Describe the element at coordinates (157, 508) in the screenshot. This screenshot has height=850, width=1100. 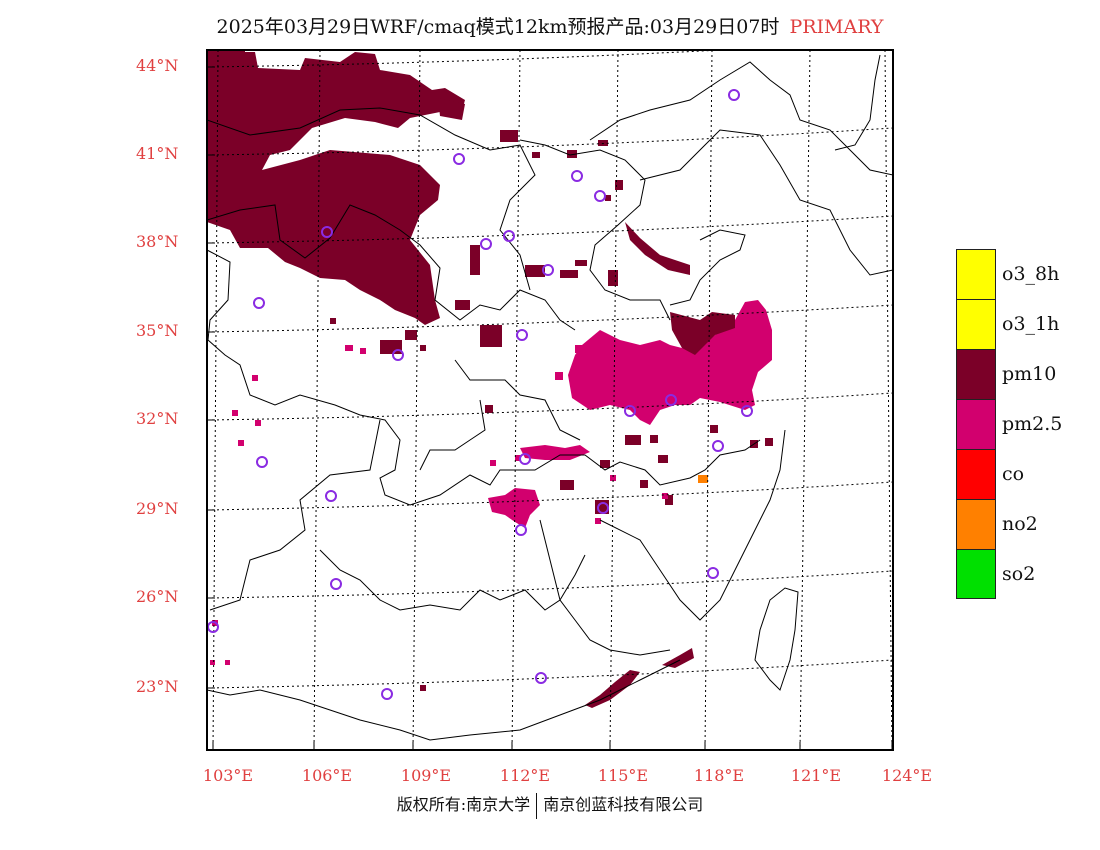
I see `lat-label-29: 29°N` at that location.